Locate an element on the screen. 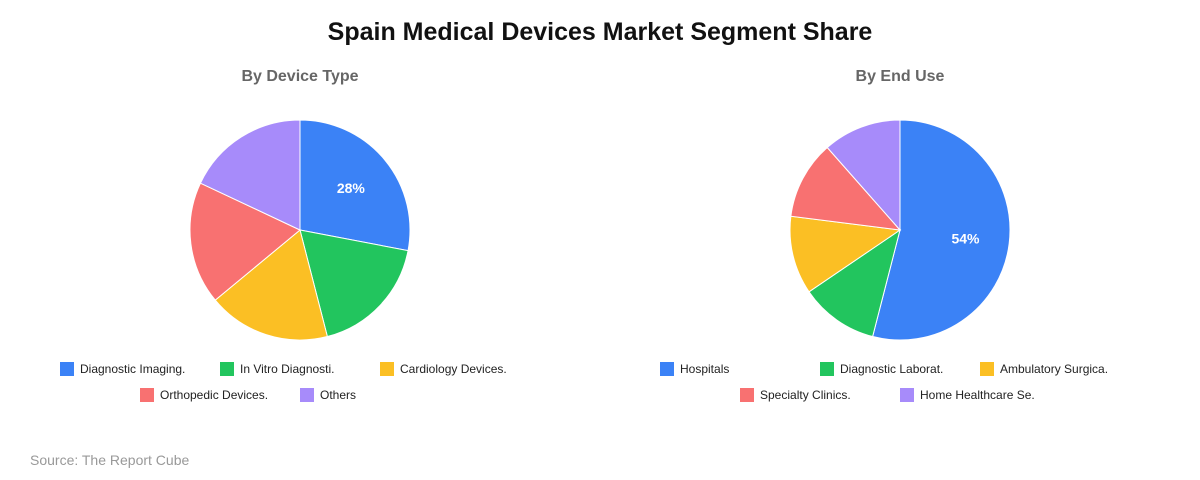  pie-chart-device-type: 28% is located at coordinates (300, 230).